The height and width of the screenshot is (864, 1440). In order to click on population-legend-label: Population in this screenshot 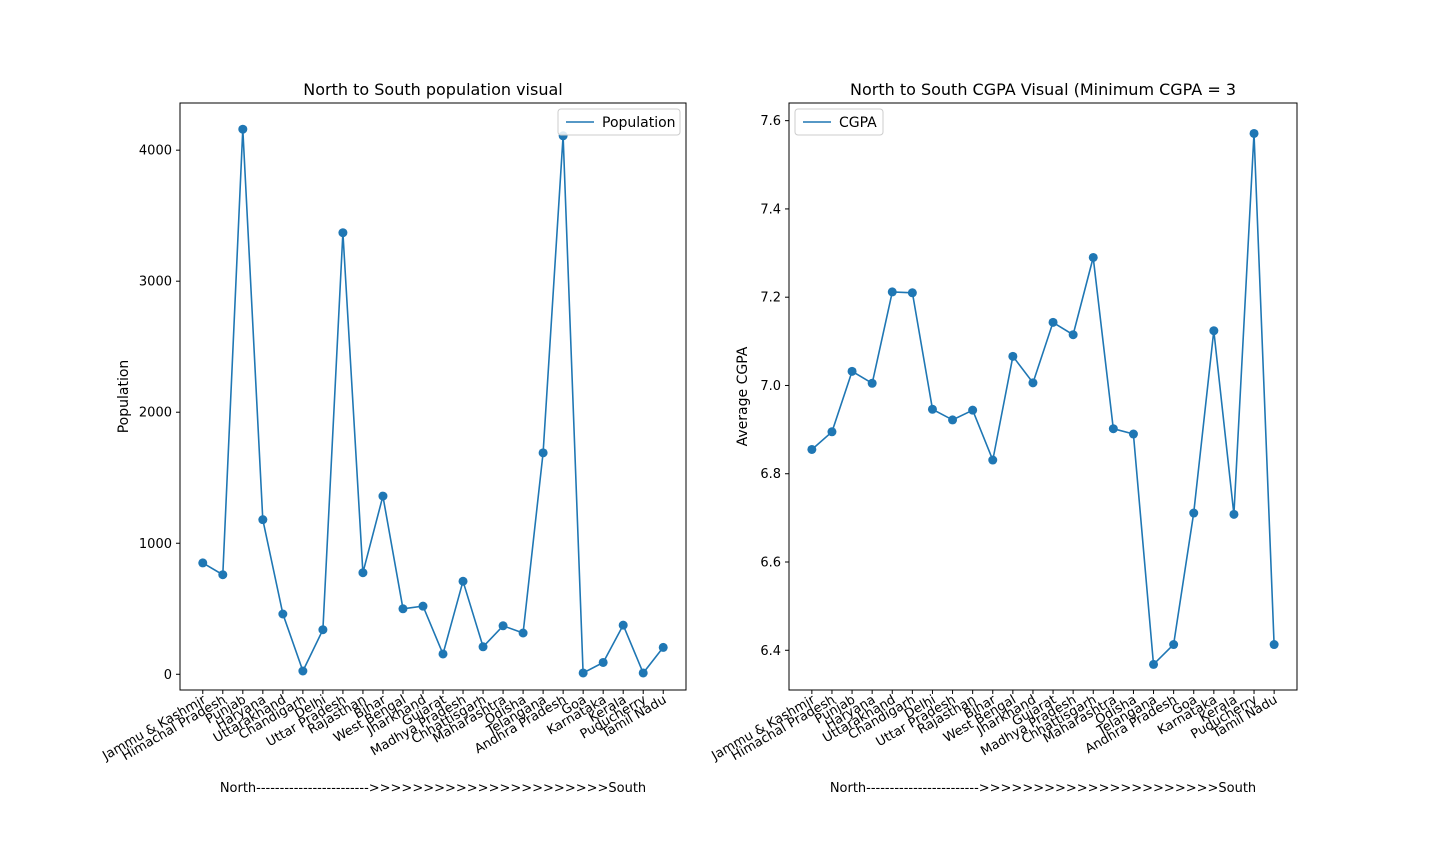, I will do `click(639, 123)`.